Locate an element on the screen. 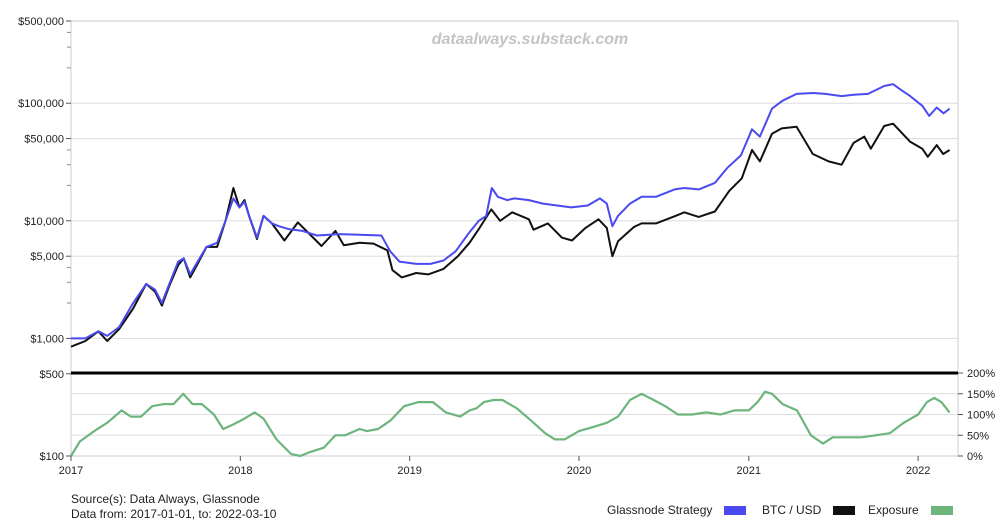 The height and width of the screenshot is (528, 1008). y-tick-label-50-000: $50,000 is located at coordinates (44, 140).